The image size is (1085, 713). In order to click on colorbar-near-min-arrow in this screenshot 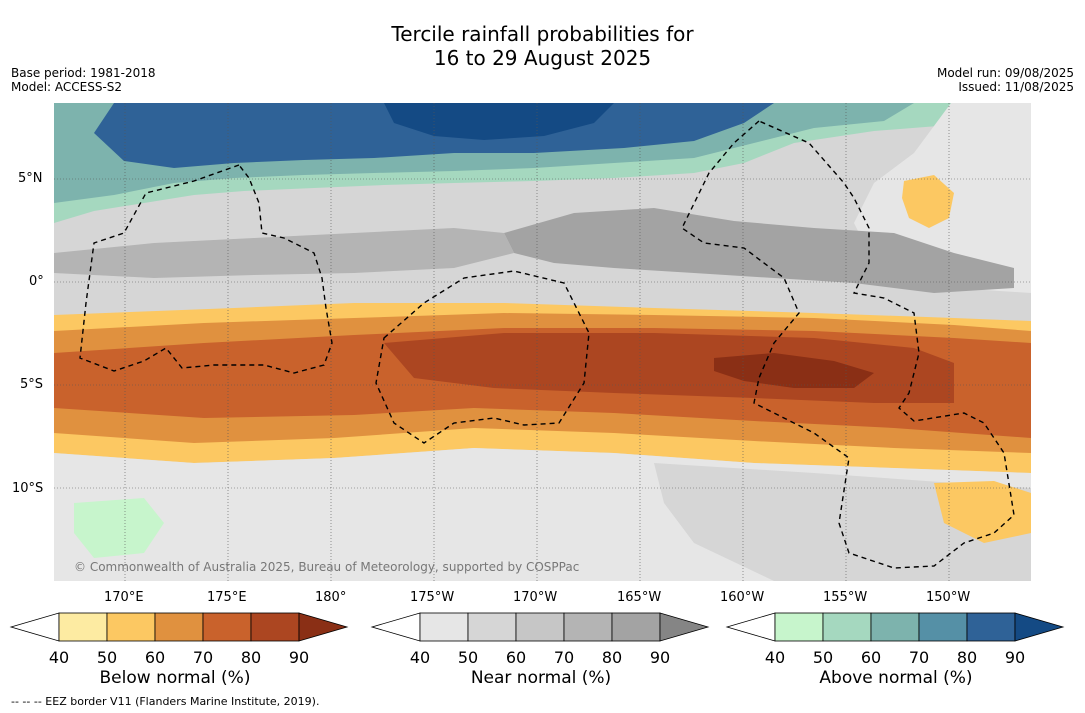, I will do `click(395, 627)`.